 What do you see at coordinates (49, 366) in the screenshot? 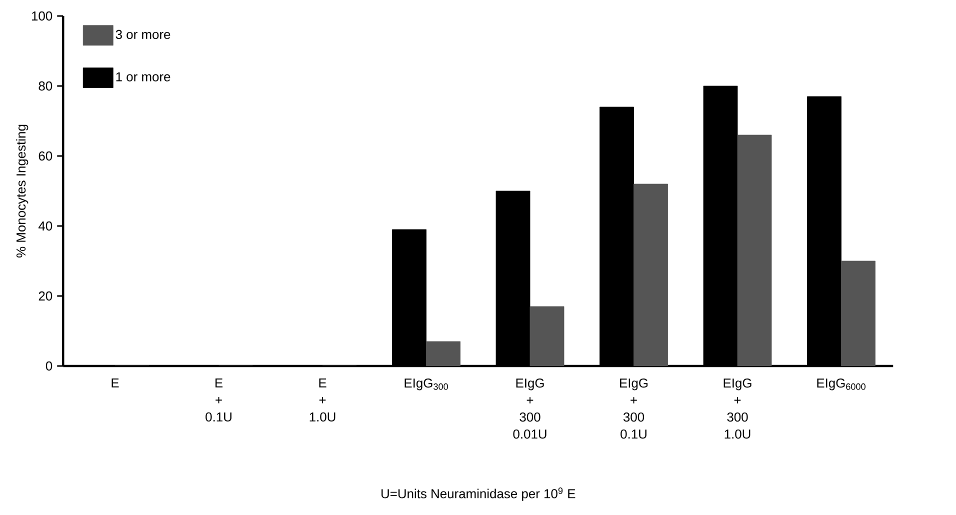
I see `y-tick-label: 0` at bounding box center [49, 366].